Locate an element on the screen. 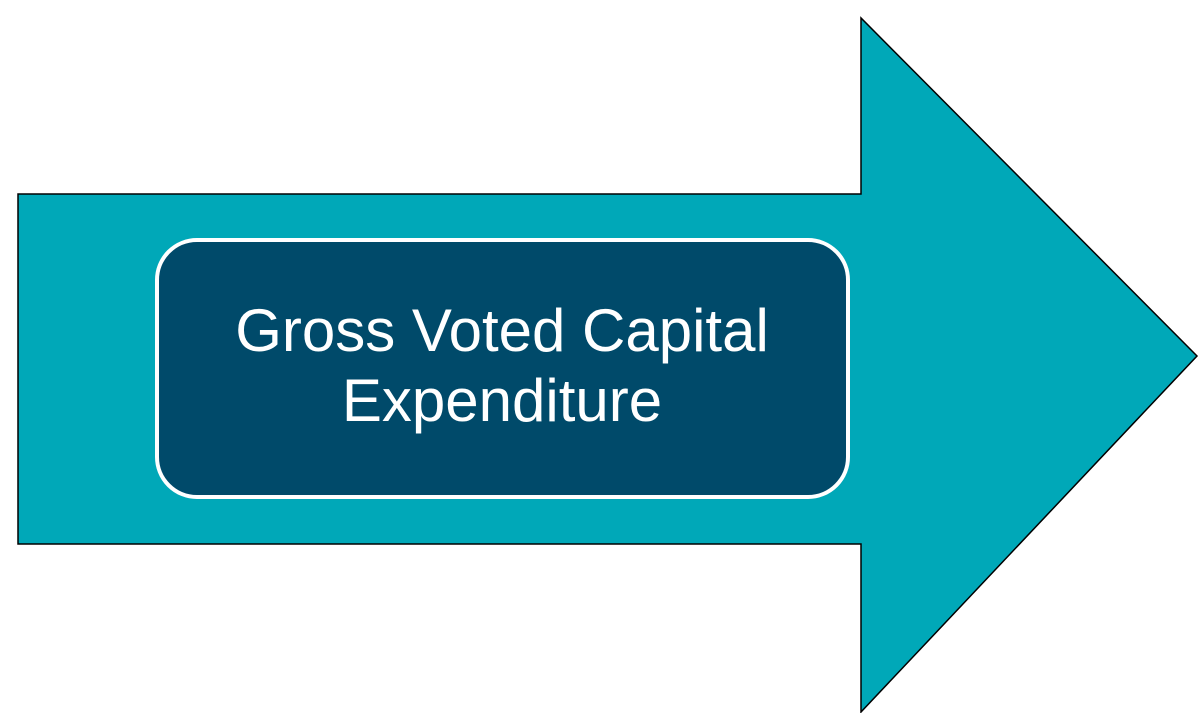 The image size is (1199, 713). label-line: Gross Voted Capital is located at coordinates (502, 330).